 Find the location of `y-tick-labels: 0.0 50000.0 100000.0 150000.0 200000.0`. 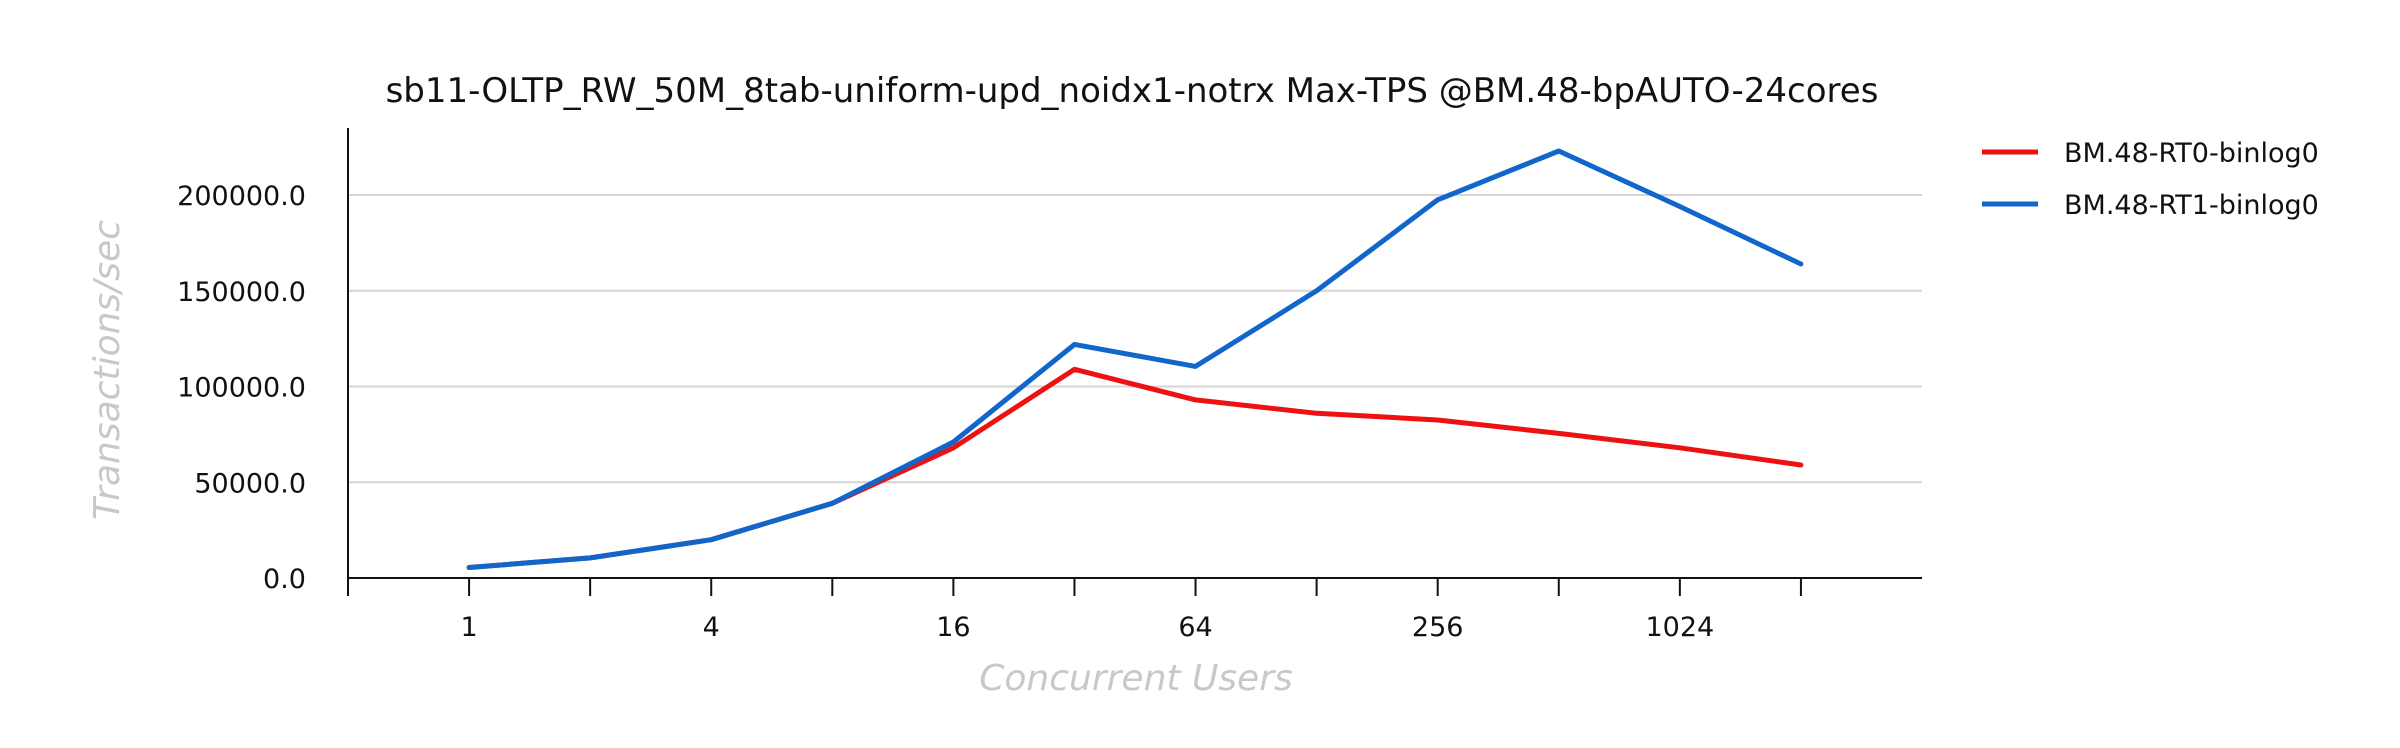

y-tick-labels: 0.0 50000.0 100000.0 150000.0 200000.0 is located at coordinates (241, 388).